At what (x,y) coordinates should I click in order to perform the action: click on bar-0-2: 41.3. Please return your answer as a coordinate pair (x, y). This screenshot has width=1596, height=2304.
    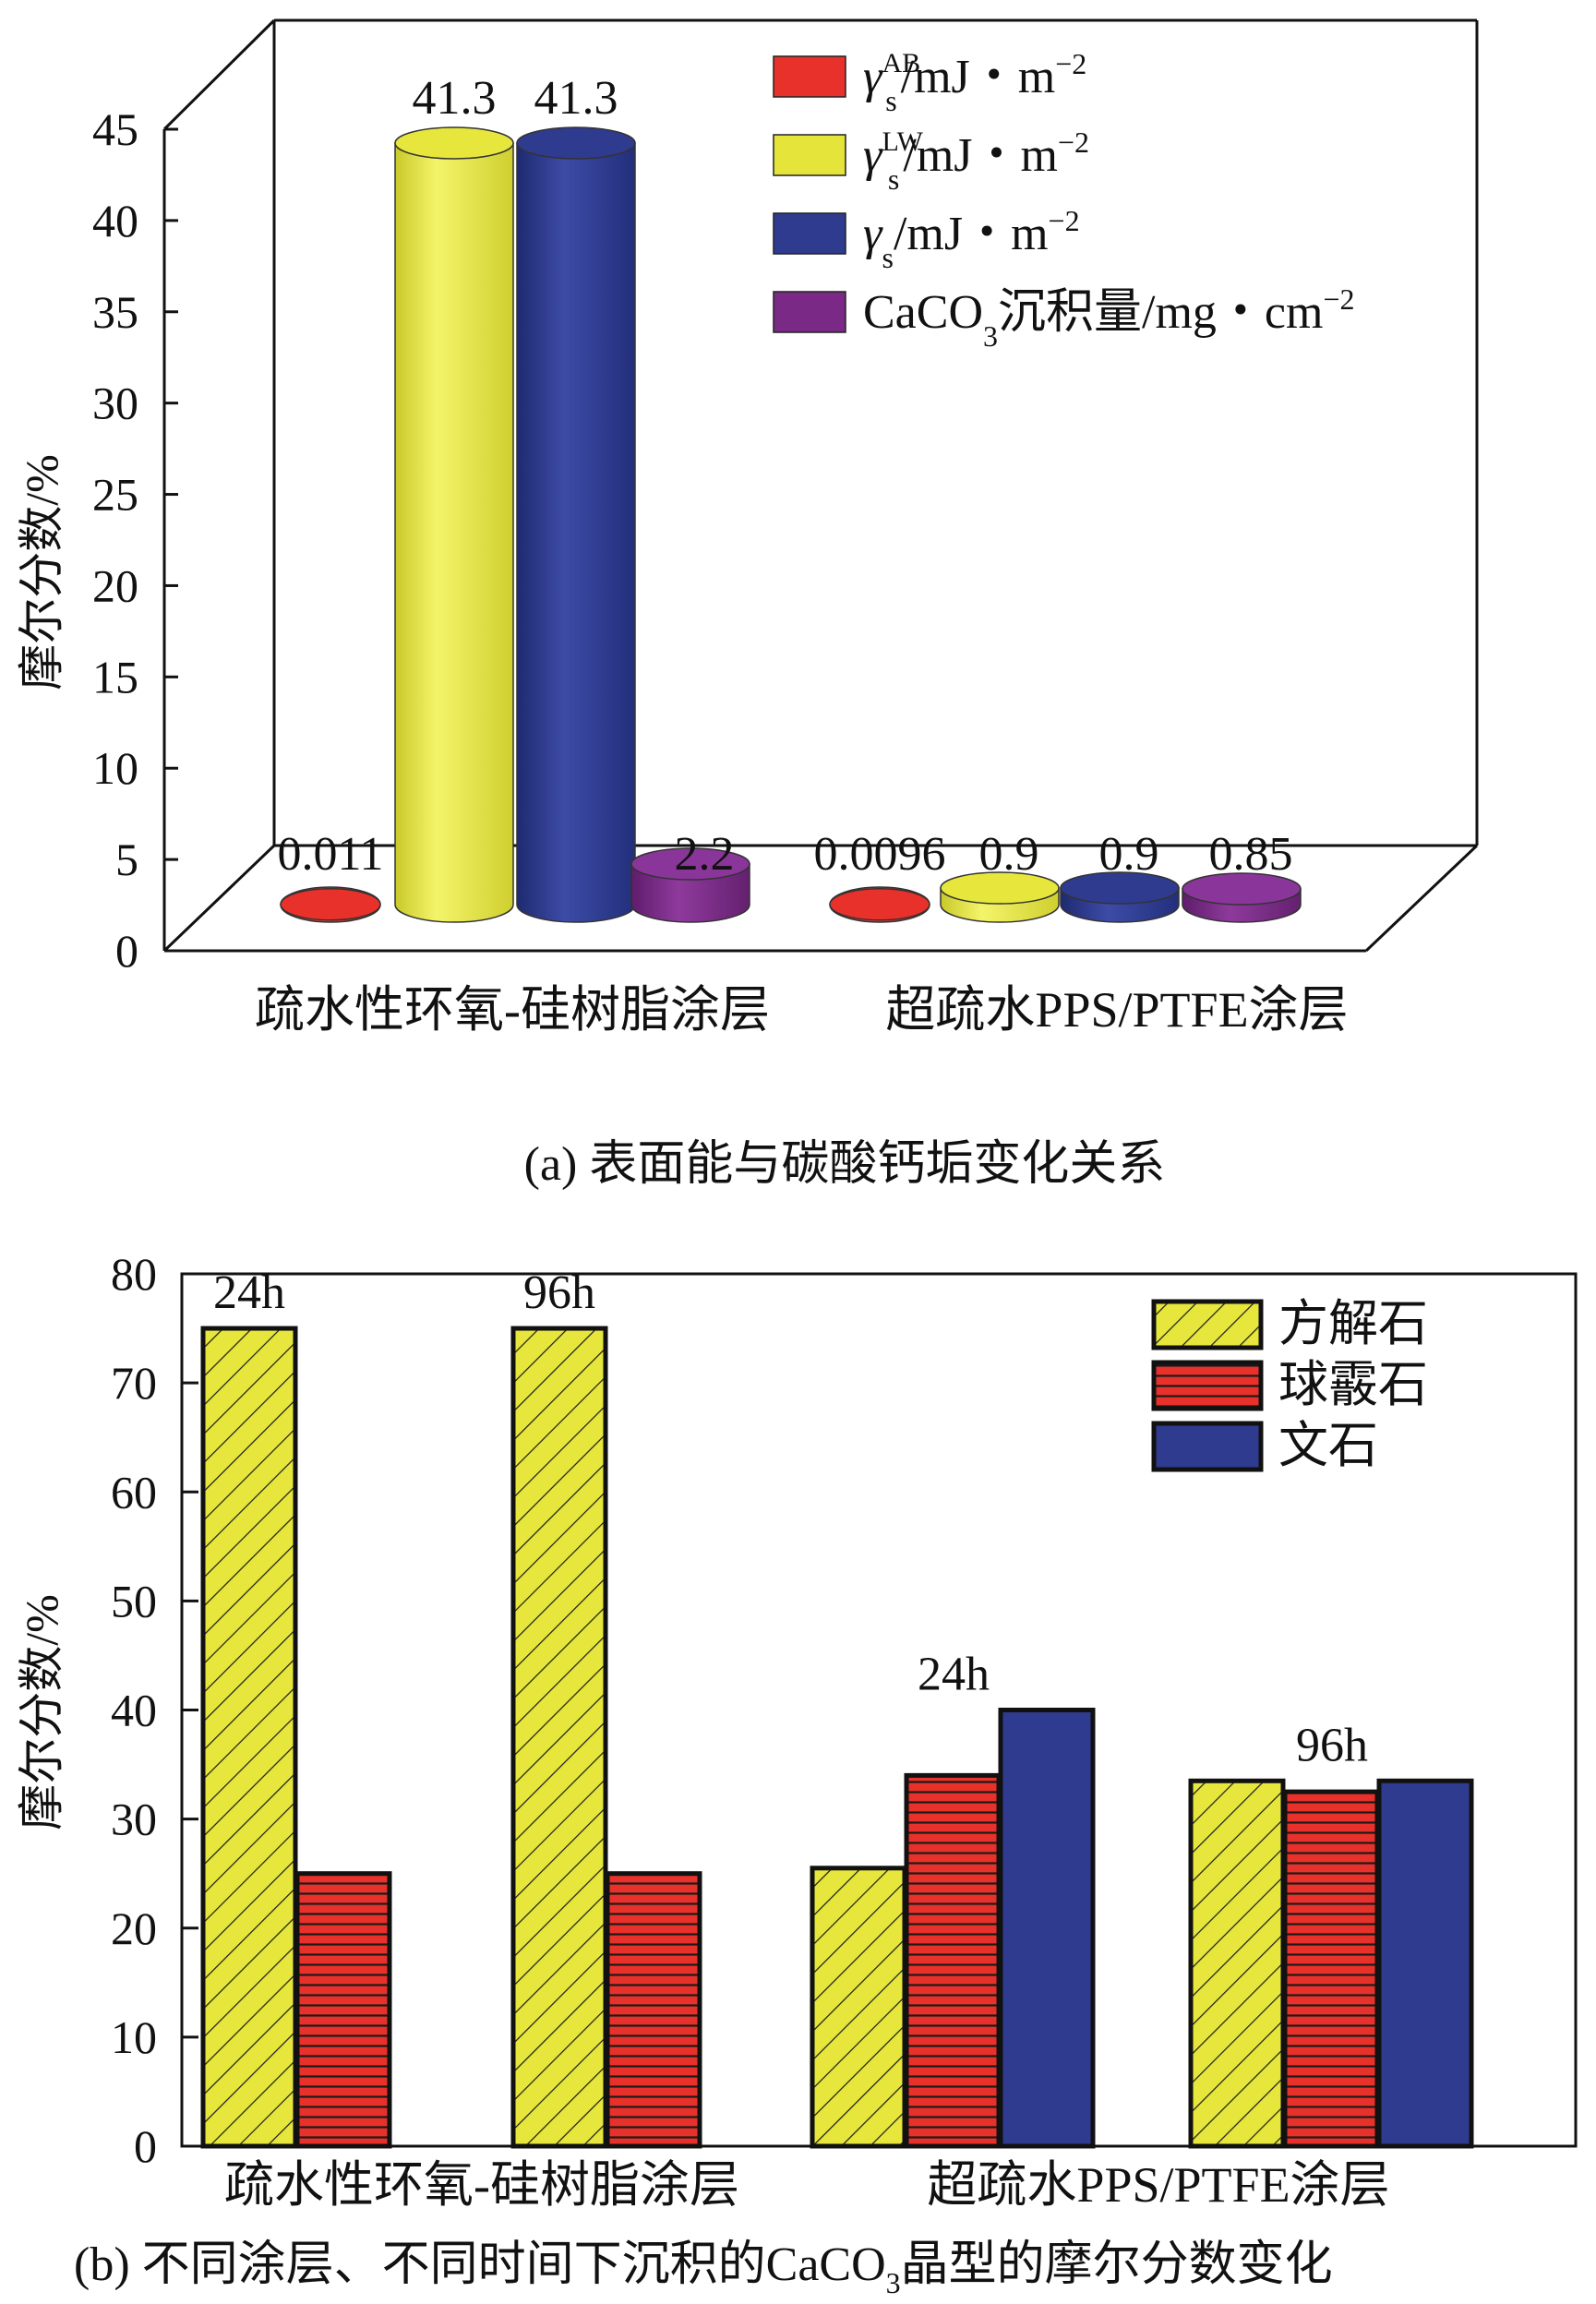
    Looking at the image, I should click on (576, 497).